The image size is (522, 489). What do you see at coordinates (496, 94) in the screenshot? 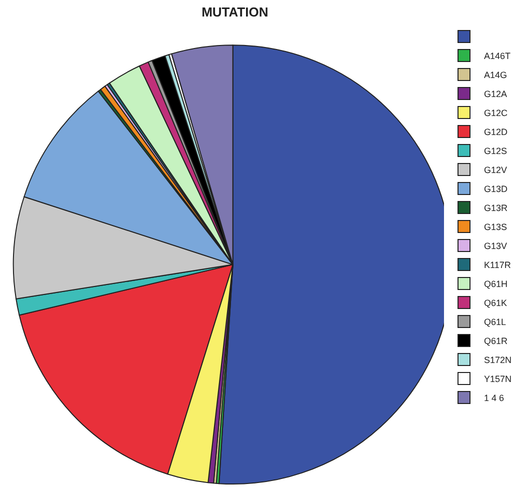
I see `legend-label: G12A` at bounding box center [496, 94].